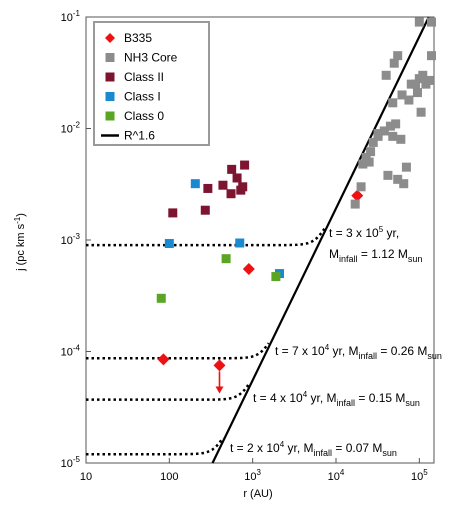  Describe the element at coordinates (358, 352) in the screenshot. I see `curve-label: t = 7 x 104 yr, Minfall = 0.26 Msun` at that location.